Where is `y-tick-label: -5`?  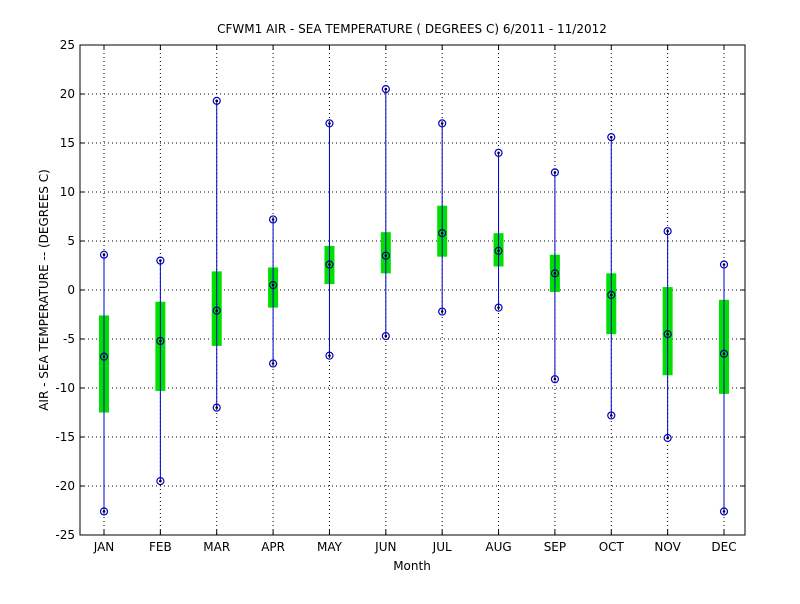 y-tick-label: -5 is located at coordinates (69, 339).